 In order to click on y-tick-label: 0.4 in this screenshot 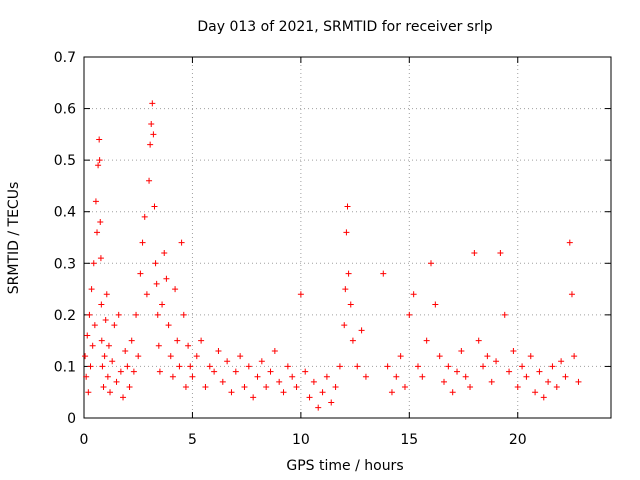, I will do `click(65, 213)`.